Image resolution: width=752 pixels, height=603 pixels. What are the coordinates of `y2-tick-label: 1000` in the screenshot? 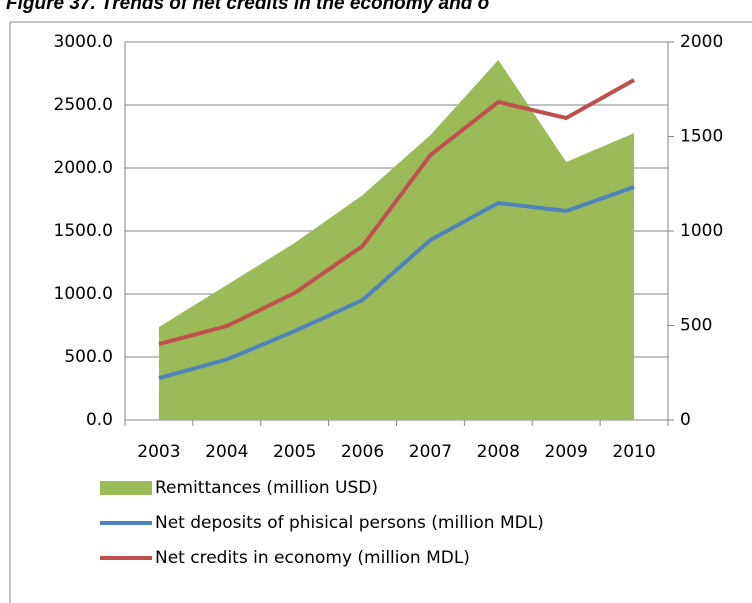 It's located at (701, 231).